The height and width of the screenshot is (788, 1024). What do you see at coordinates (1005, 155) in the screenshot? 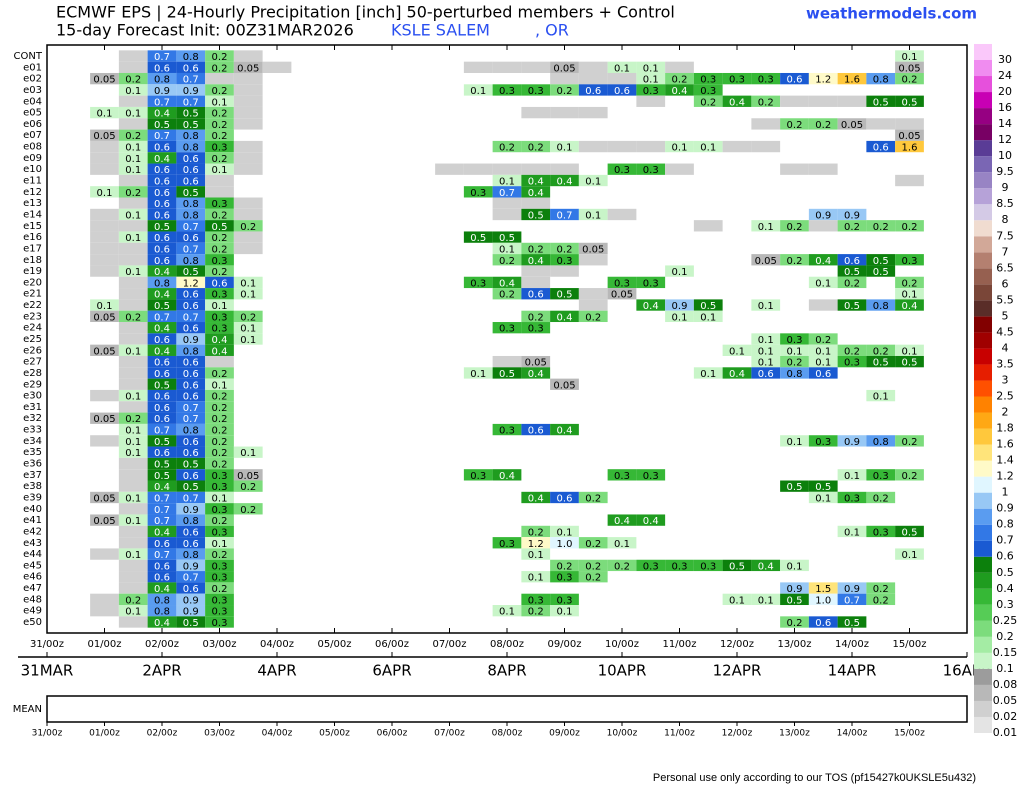
I see `colorbar-label: 10` at bounding box center [1005, 155].